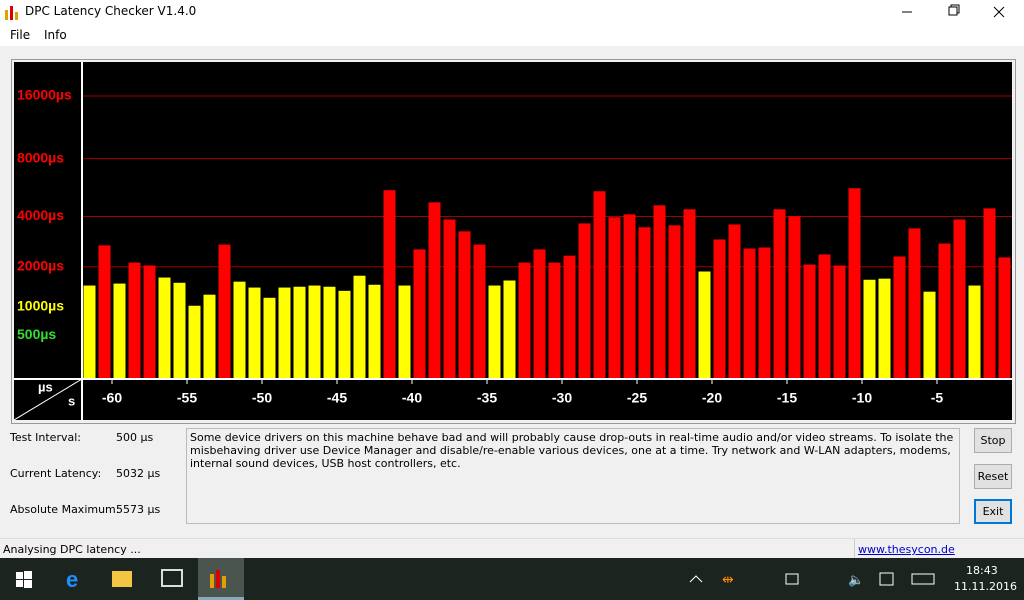 The image size is (1024, 600). What do you see at coordinates (637, 398) in the screenshot?
I see `x-tick-label: -25` at bounding box center [637, 398].